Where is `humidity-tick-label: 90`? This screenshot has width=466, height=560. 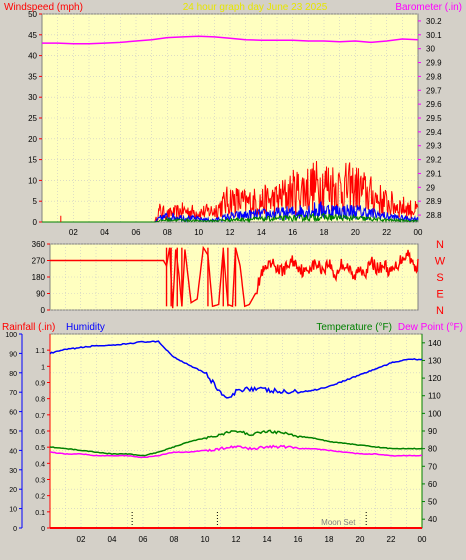
humidity-tick-label: 90 is located at coordinates (13, 354).